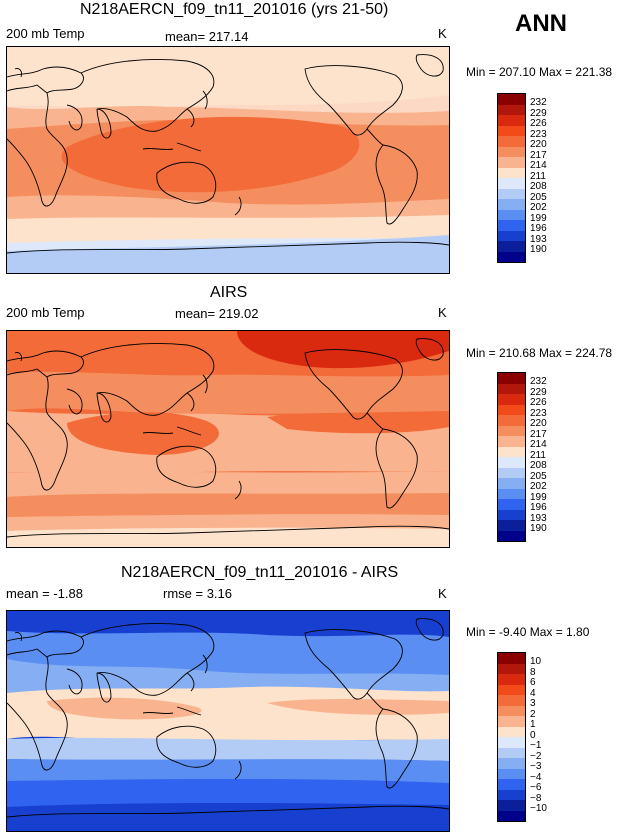 The width and height of the screenshot is (644, 837). Describe the element at coordinates (538, 518) in the screenshot. I see `colorbar-tick-label: 193` at that location.